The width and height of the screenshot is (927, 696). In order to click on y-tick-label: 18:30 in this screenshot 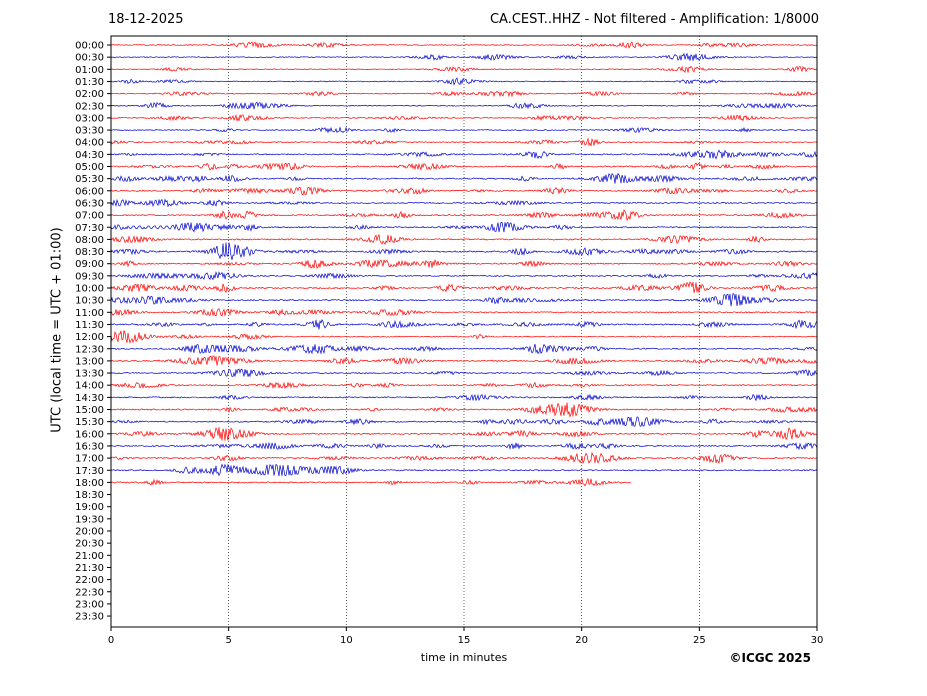, I will do `click(89, 495)`.